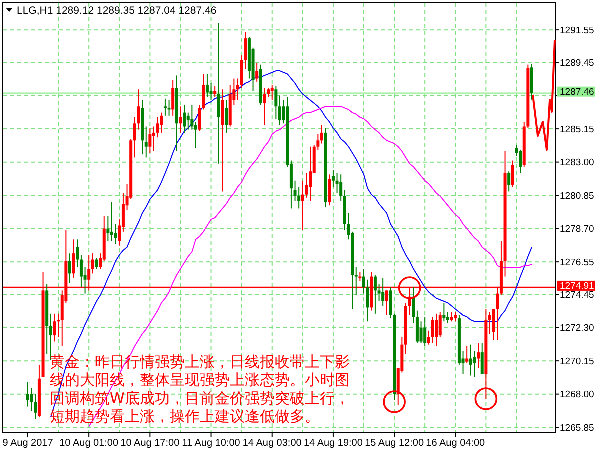 This screenshot has width=600, height=450. I want to click on y-tick-label: 1278.70, so click(577, 230).